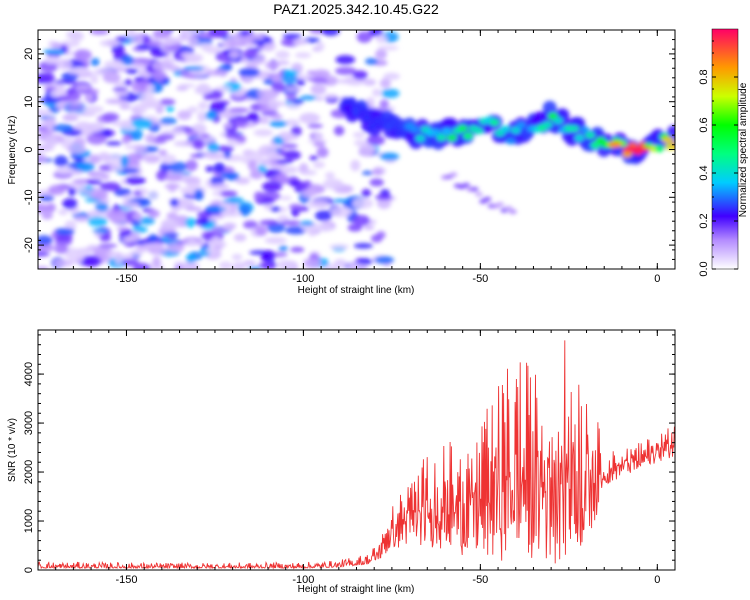  Describe the element at coordinates (725, 149) in the screenshot. I see `colorbar-gradient` at that location.